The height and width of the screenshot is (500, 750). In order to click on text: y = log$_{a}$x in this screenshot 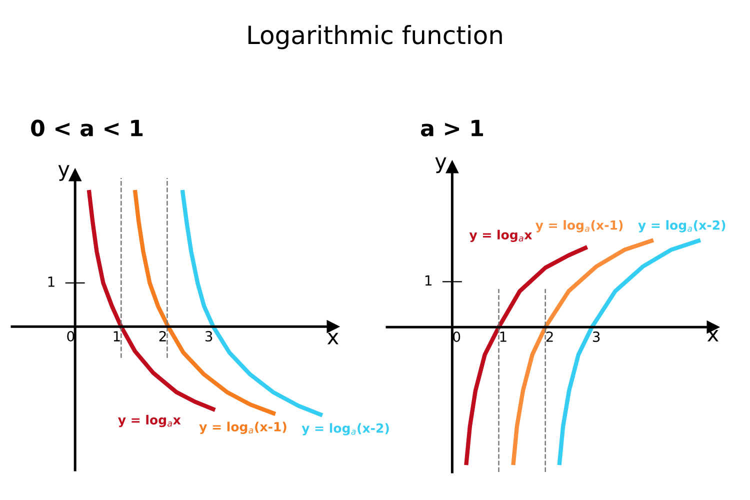, I will do `click(500, 236)`.